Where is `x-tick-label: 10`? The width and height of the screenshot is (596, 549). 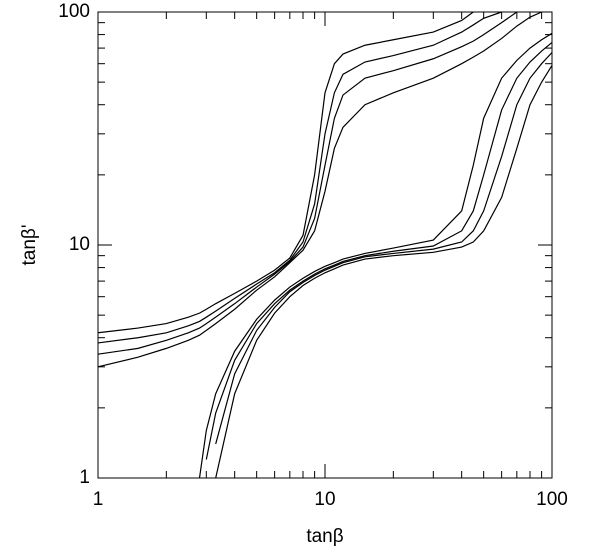 x-tick-label: 10 is located at coordinates (324, 499).